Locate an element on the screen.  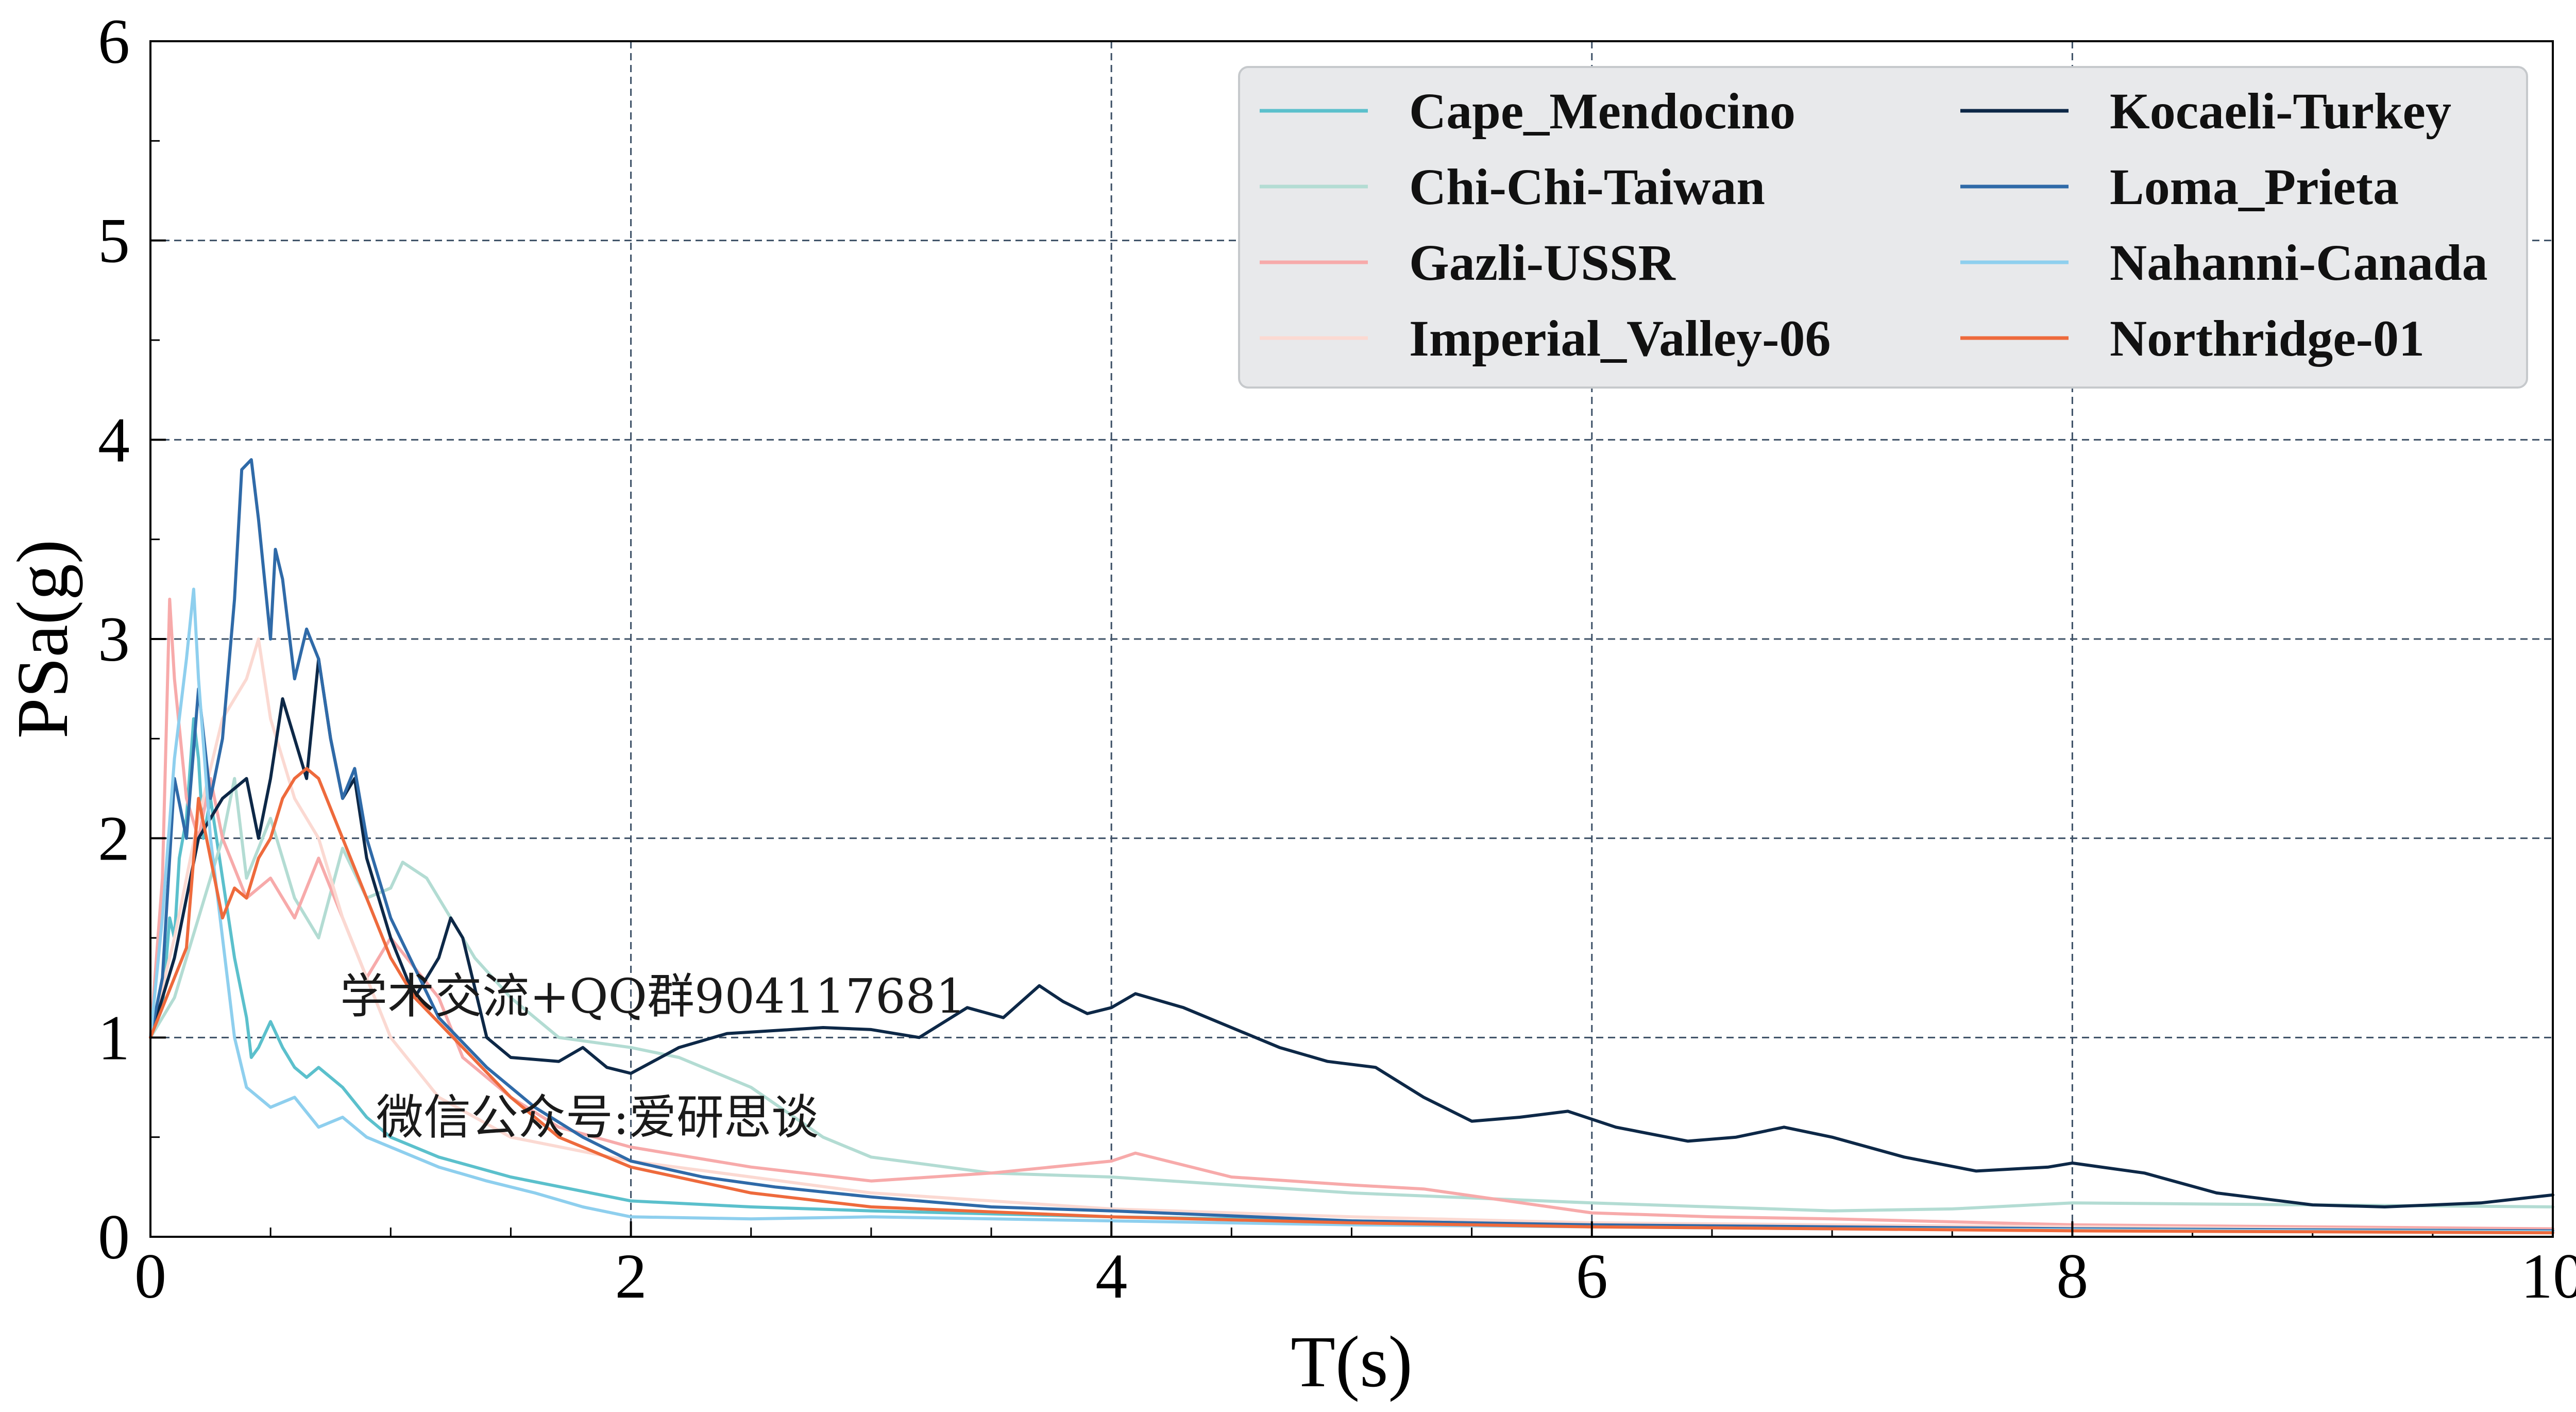
x-tick-label: 4 is located at coordinates (1111, 1276).